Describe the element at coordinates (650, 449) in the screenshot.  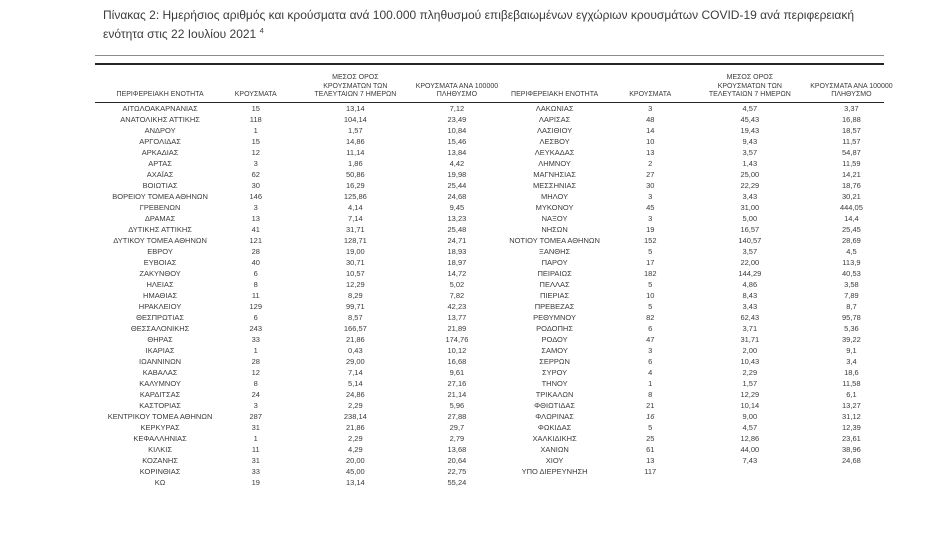
I see `cases-cell: 61` at that location.